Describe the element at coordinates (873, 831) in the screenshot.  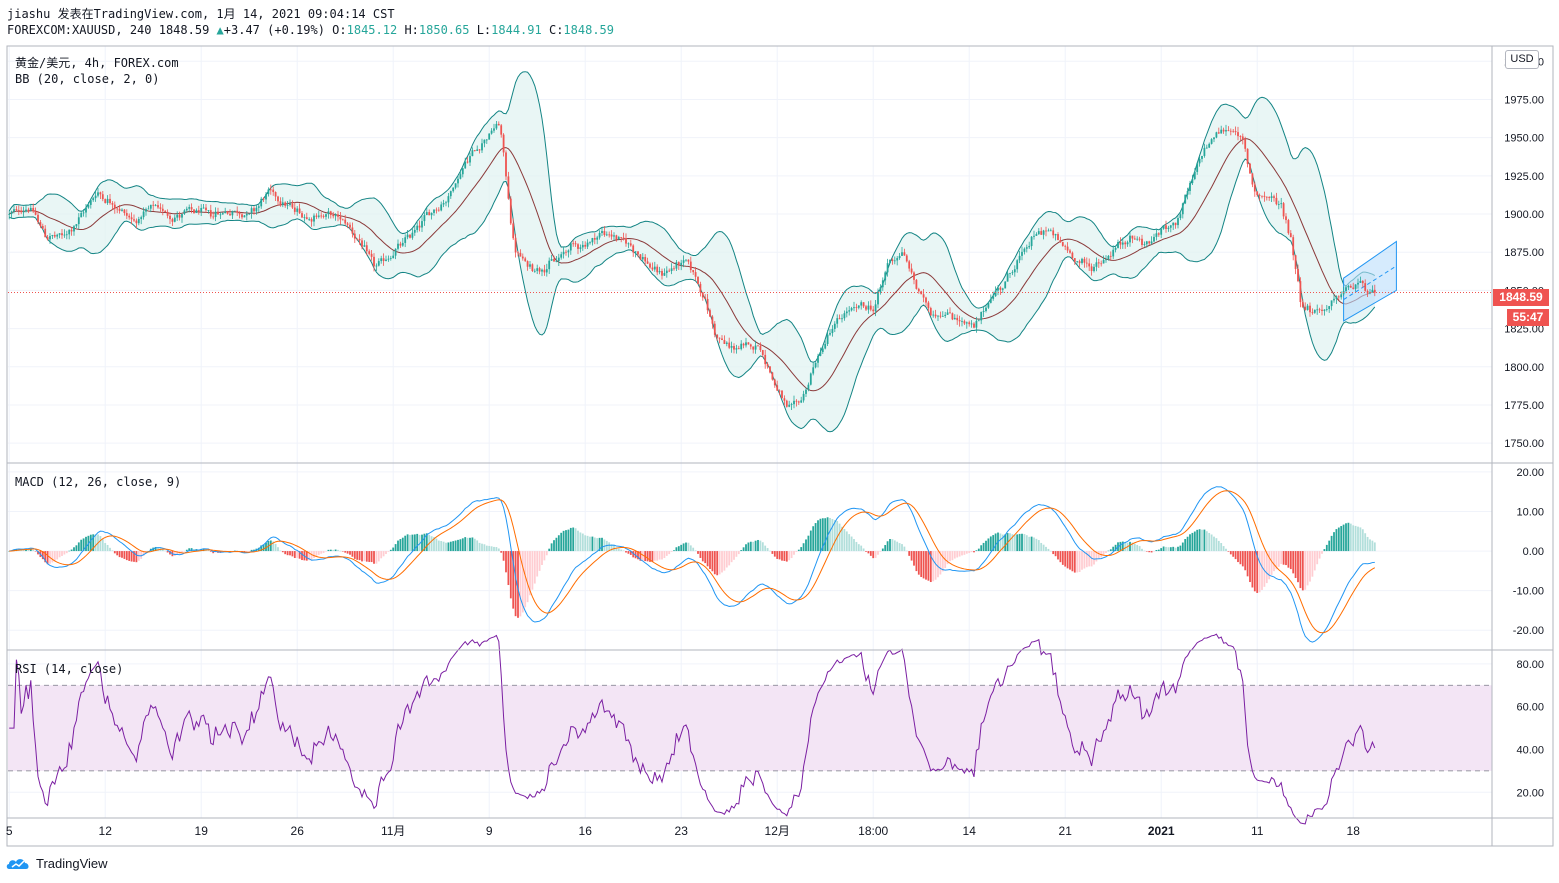
I see `x-tick-label: 18:00` at that location.